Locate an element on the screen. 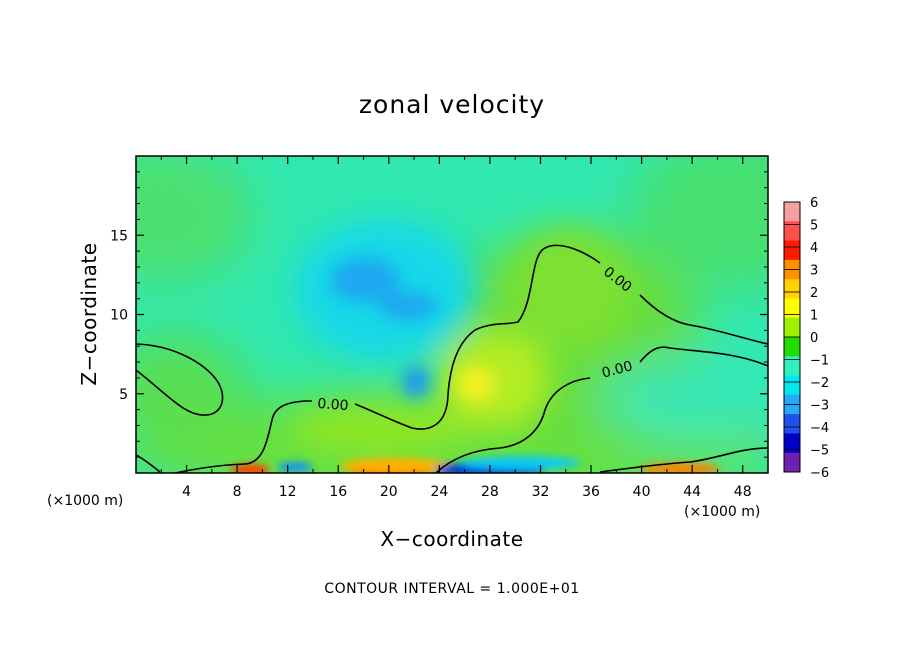 Image resolution: width=904 pixels, height=654 pixels. contour-lower-right is located at coordinates (601, 409).